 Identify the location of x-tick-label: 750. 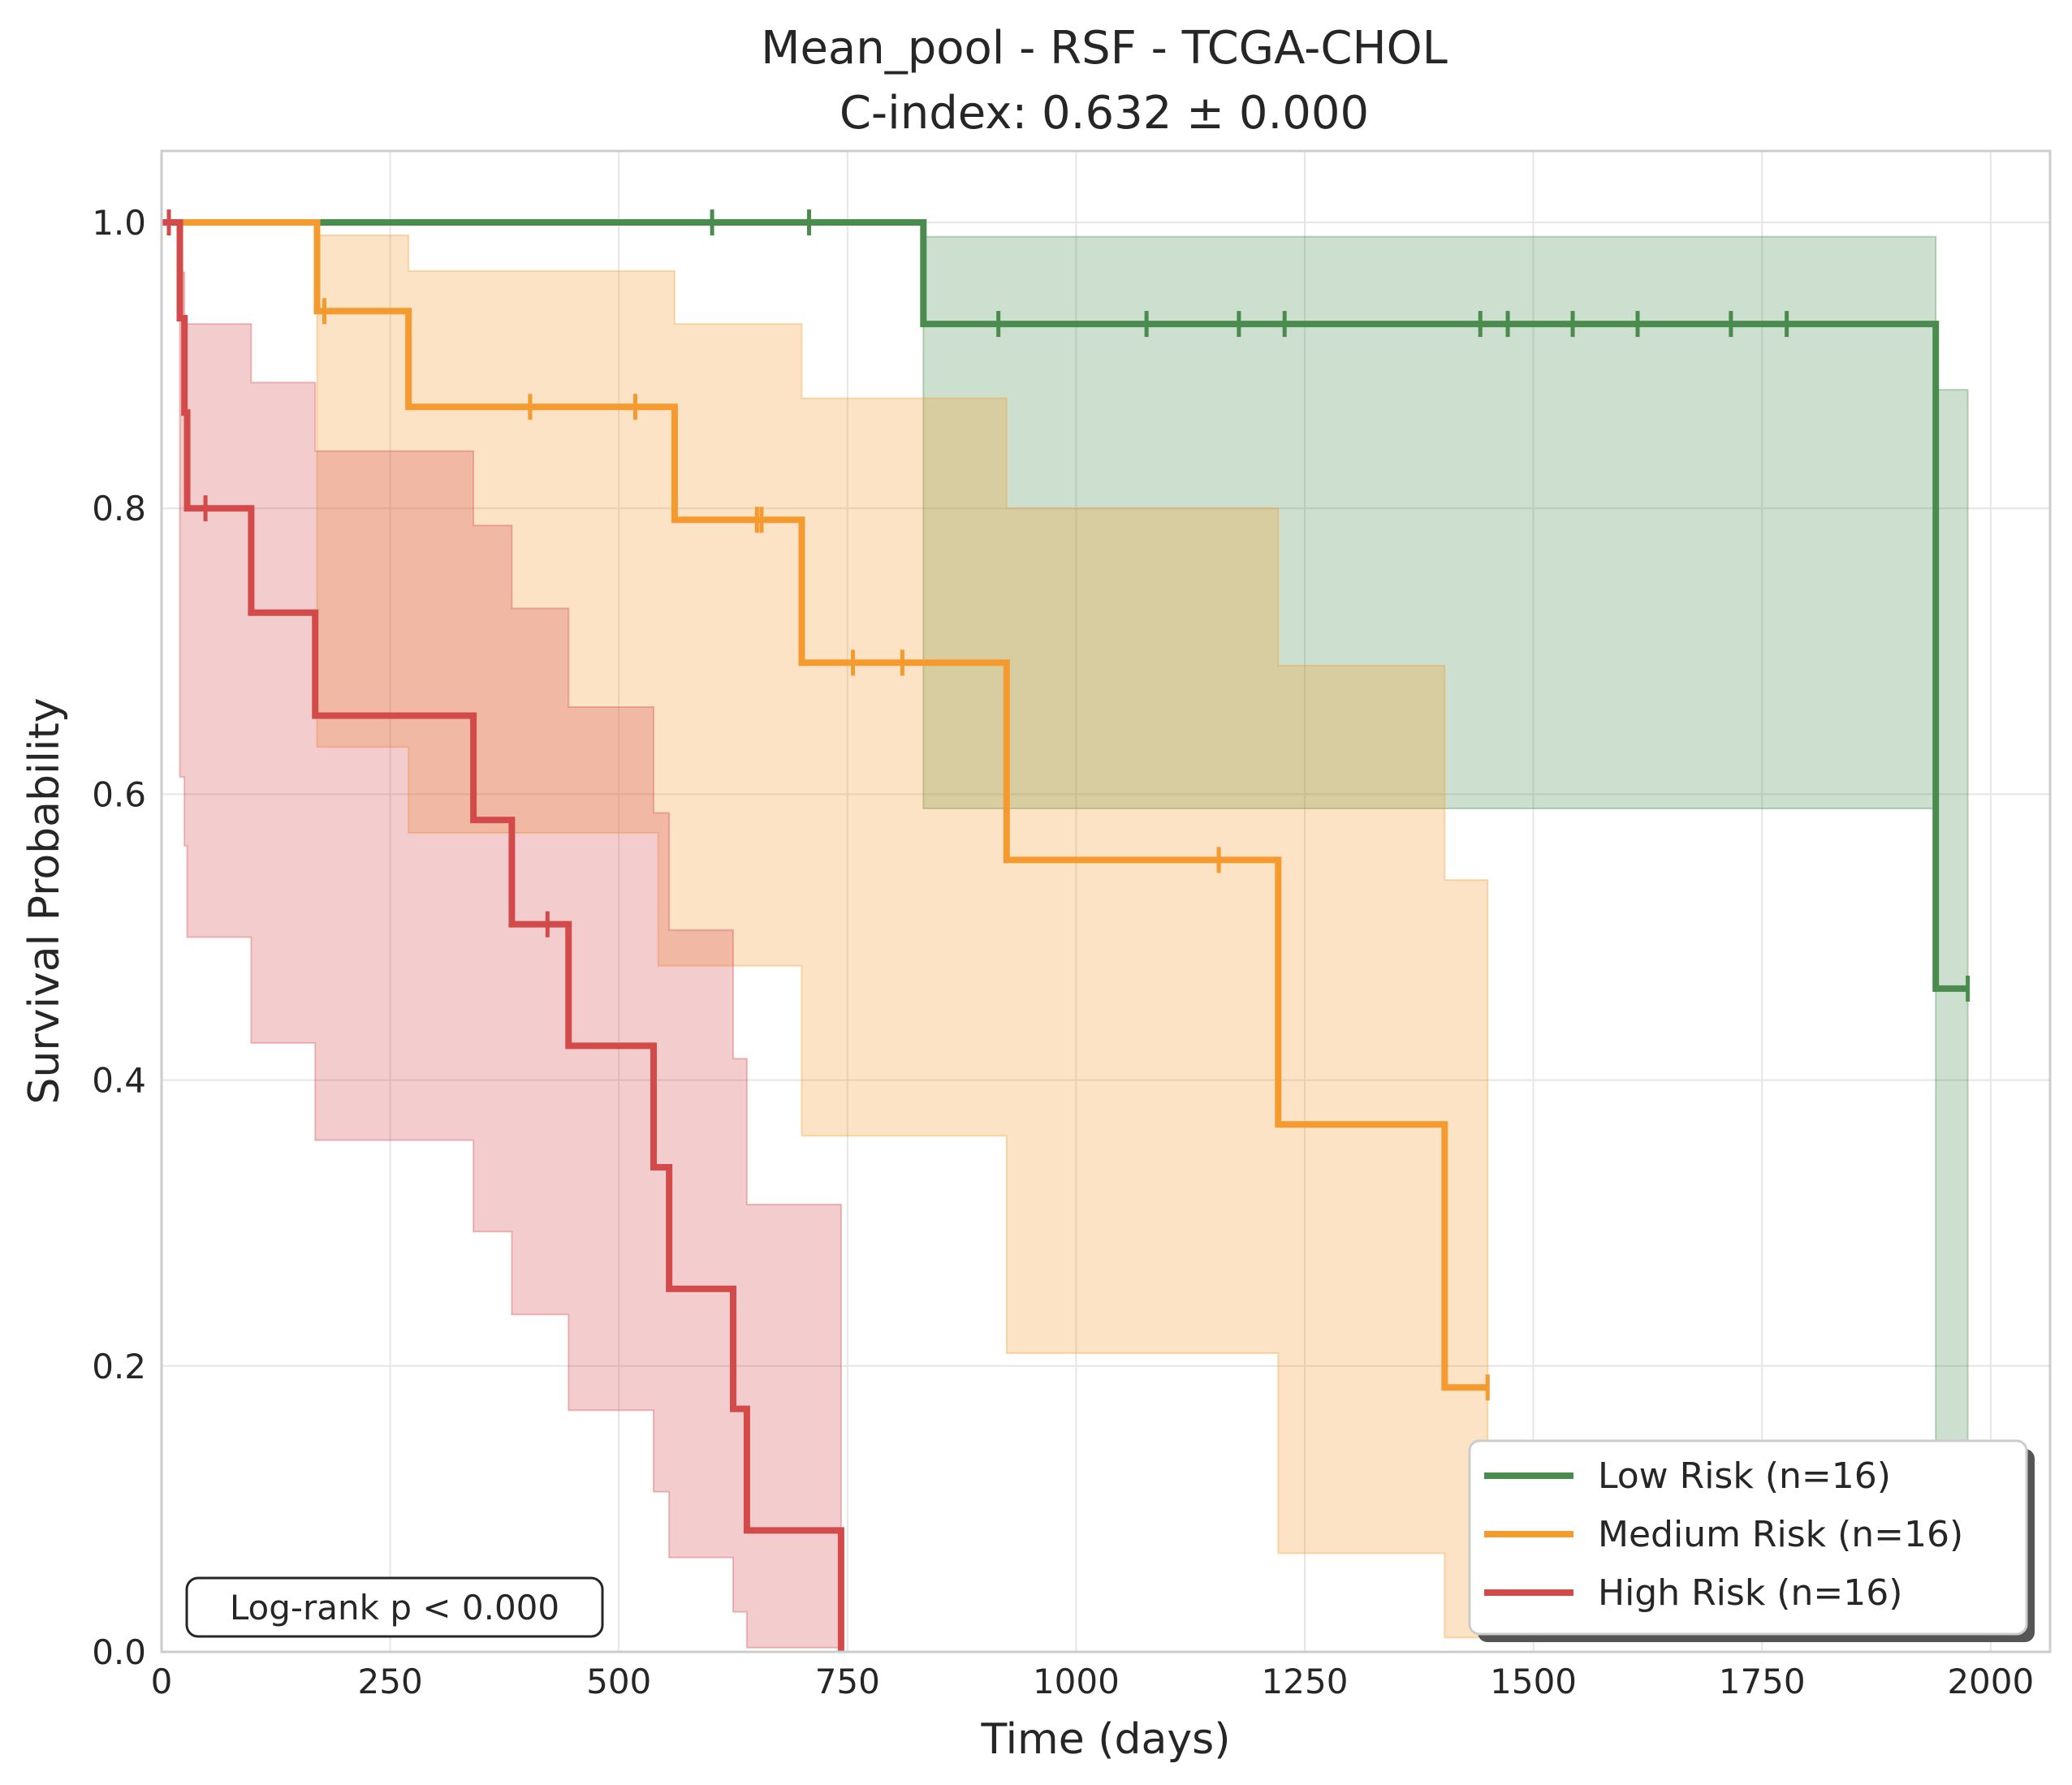
(847, 1681).